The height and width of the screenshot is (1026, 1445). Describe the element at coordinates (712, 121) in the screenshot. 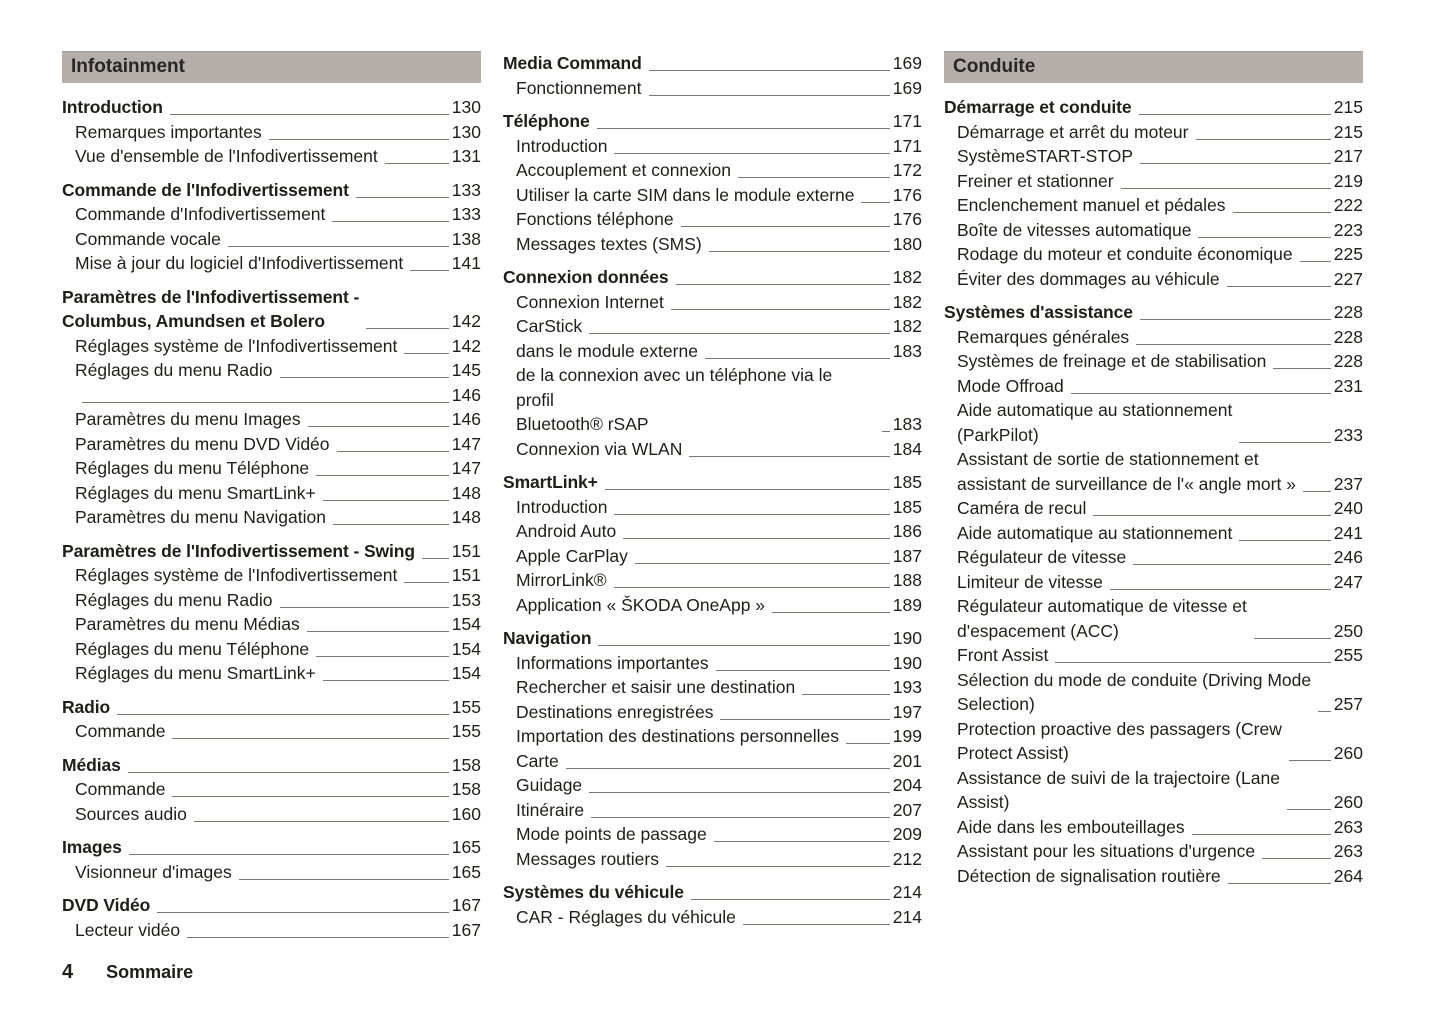

I see `toc-entry: Téléphone 171` at that location.